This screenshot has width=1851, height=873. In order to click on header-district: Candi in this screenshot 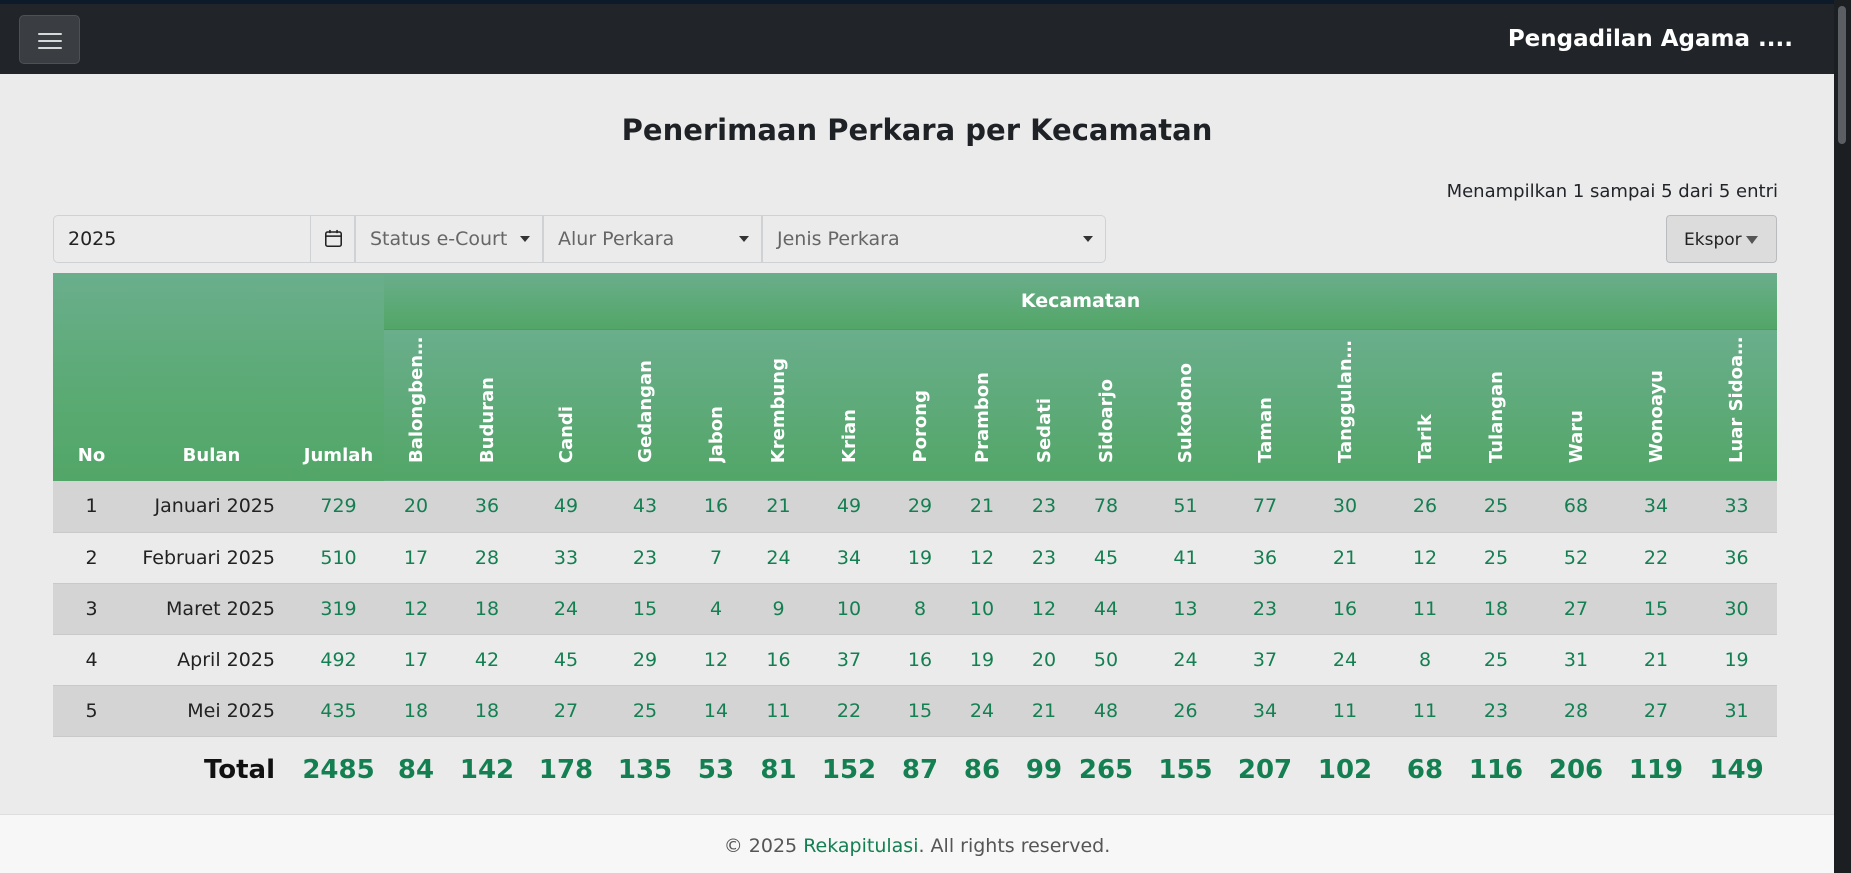, I will do `click(566, 405)`.